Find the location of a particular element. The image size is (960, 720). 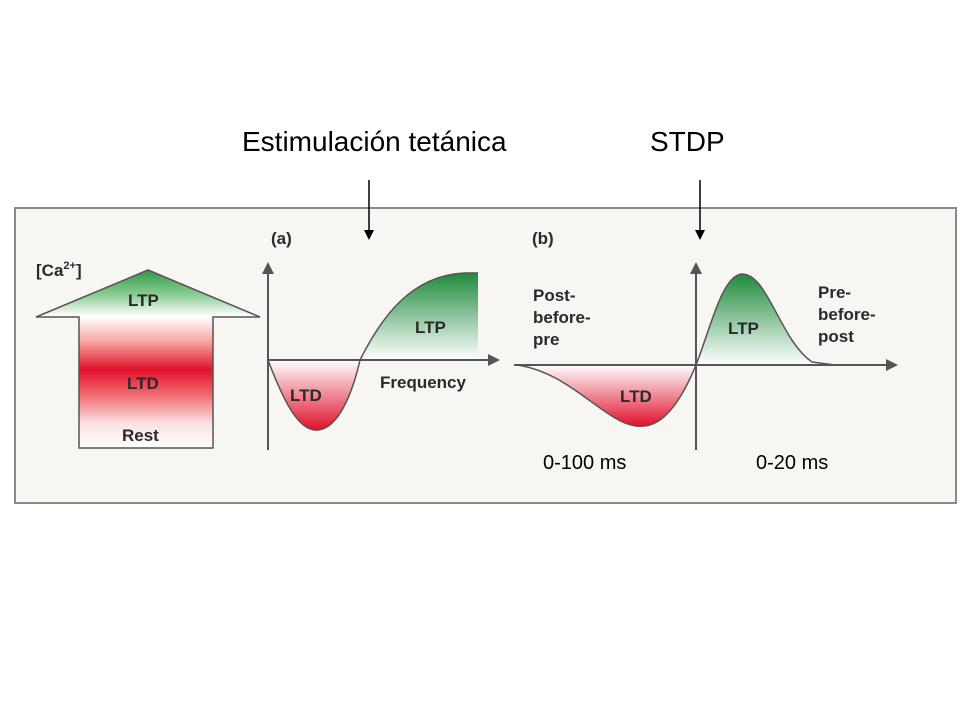

panel-a-curve is located at coordinates (372, 351).